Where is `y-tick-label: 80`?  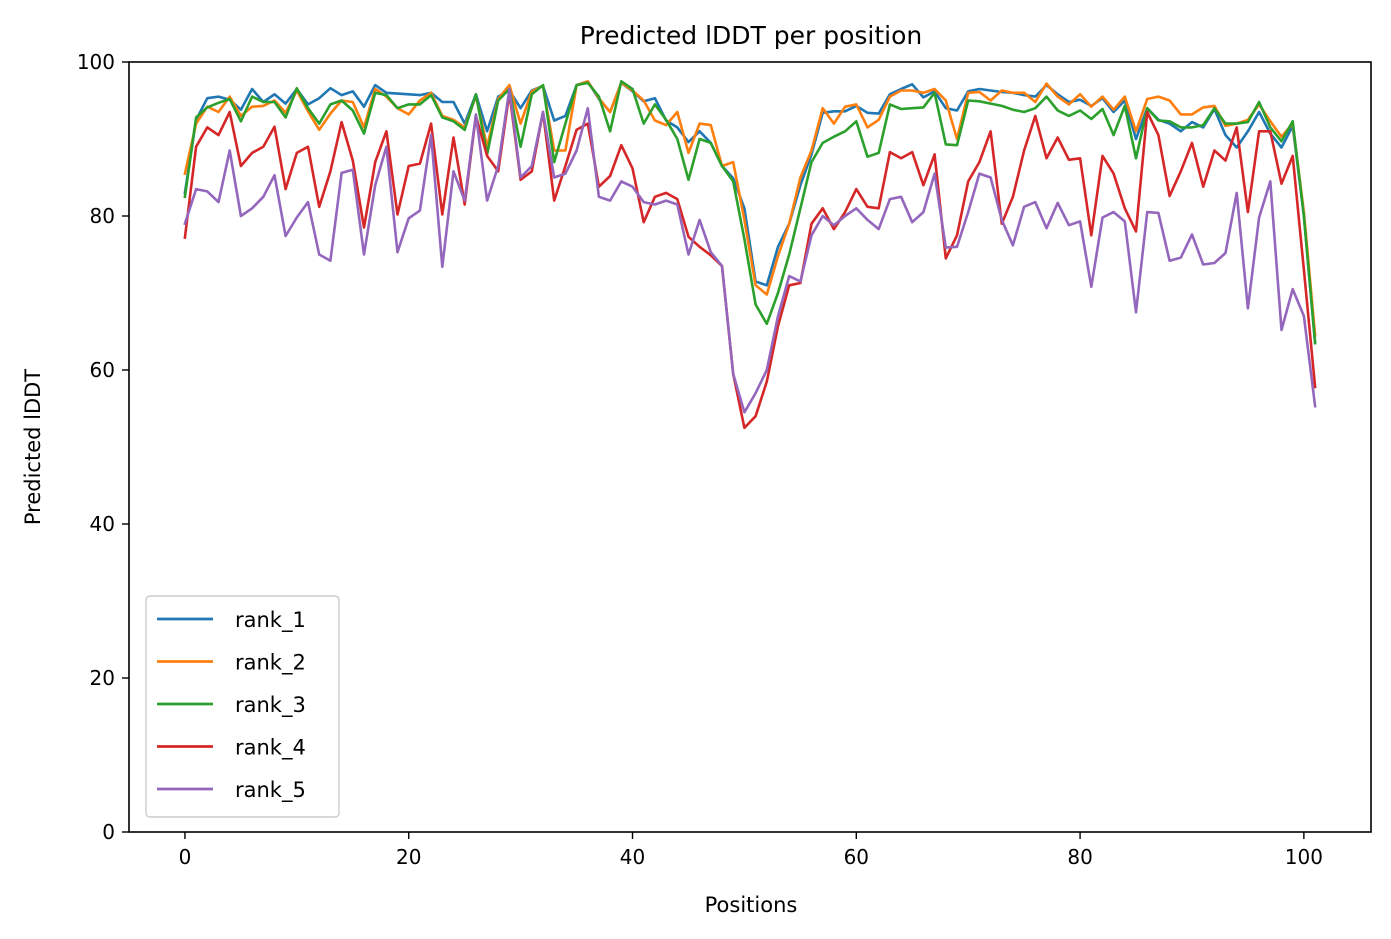 y-tick-label: 80 is located at coordinates (102, 216).